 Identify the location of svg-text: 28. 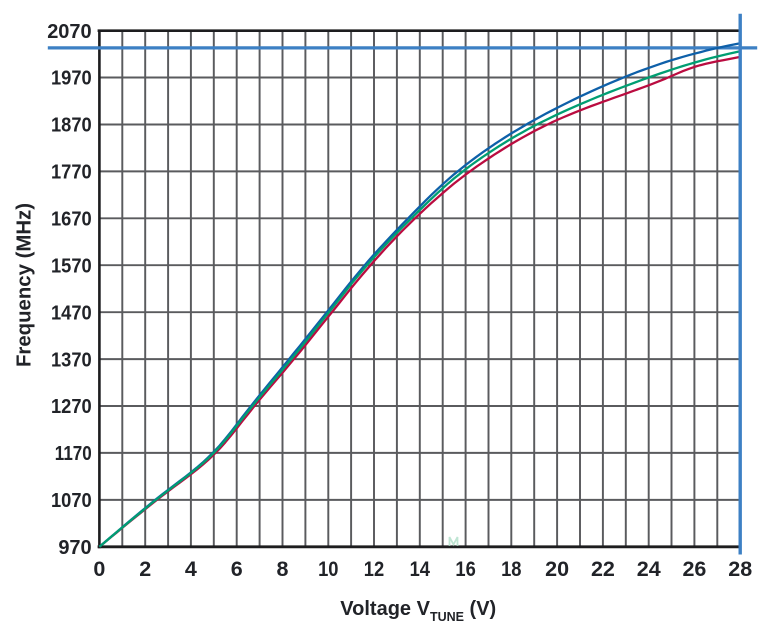
(740, 569).